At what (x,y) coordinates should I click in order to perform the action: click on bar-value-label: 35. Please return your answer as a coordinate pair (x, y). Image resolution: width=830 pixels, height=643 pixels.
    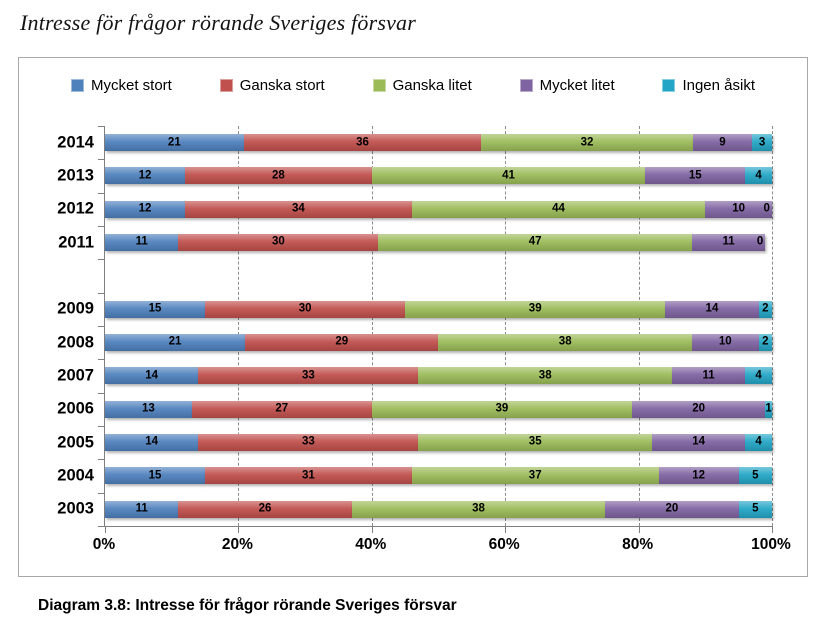
    Looking at the image, I should click on (535, 441).